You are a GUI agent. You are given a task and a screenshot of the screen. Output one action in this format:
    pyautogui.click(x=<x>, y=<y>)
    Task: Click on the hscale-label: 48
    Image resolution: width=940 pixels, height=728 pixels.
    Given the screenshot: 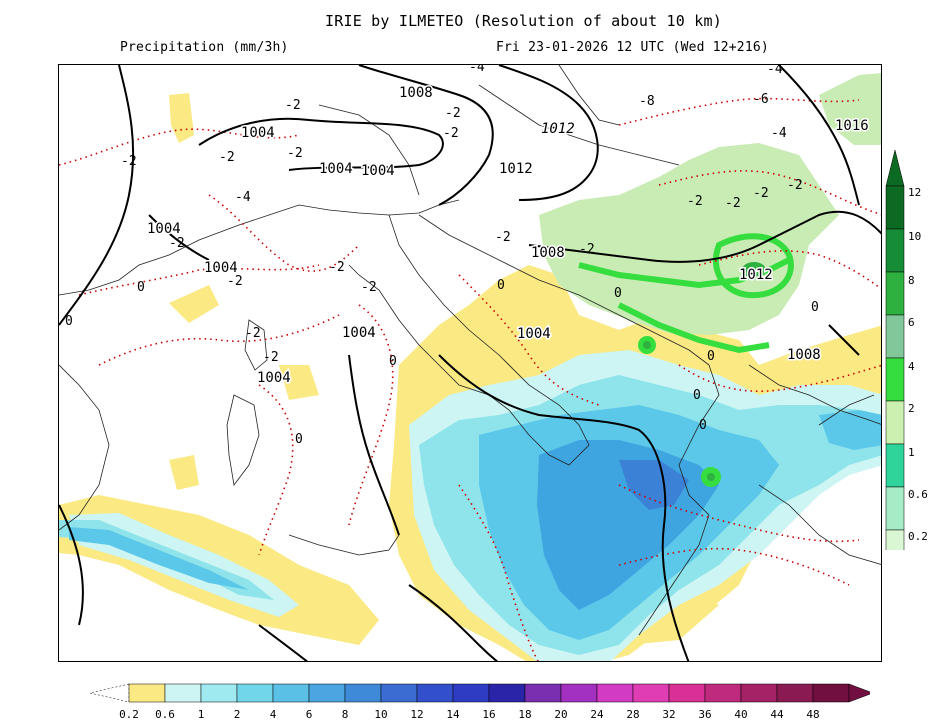 What is the action you would take?
    pyautogui.click(x=812, y=714)
    